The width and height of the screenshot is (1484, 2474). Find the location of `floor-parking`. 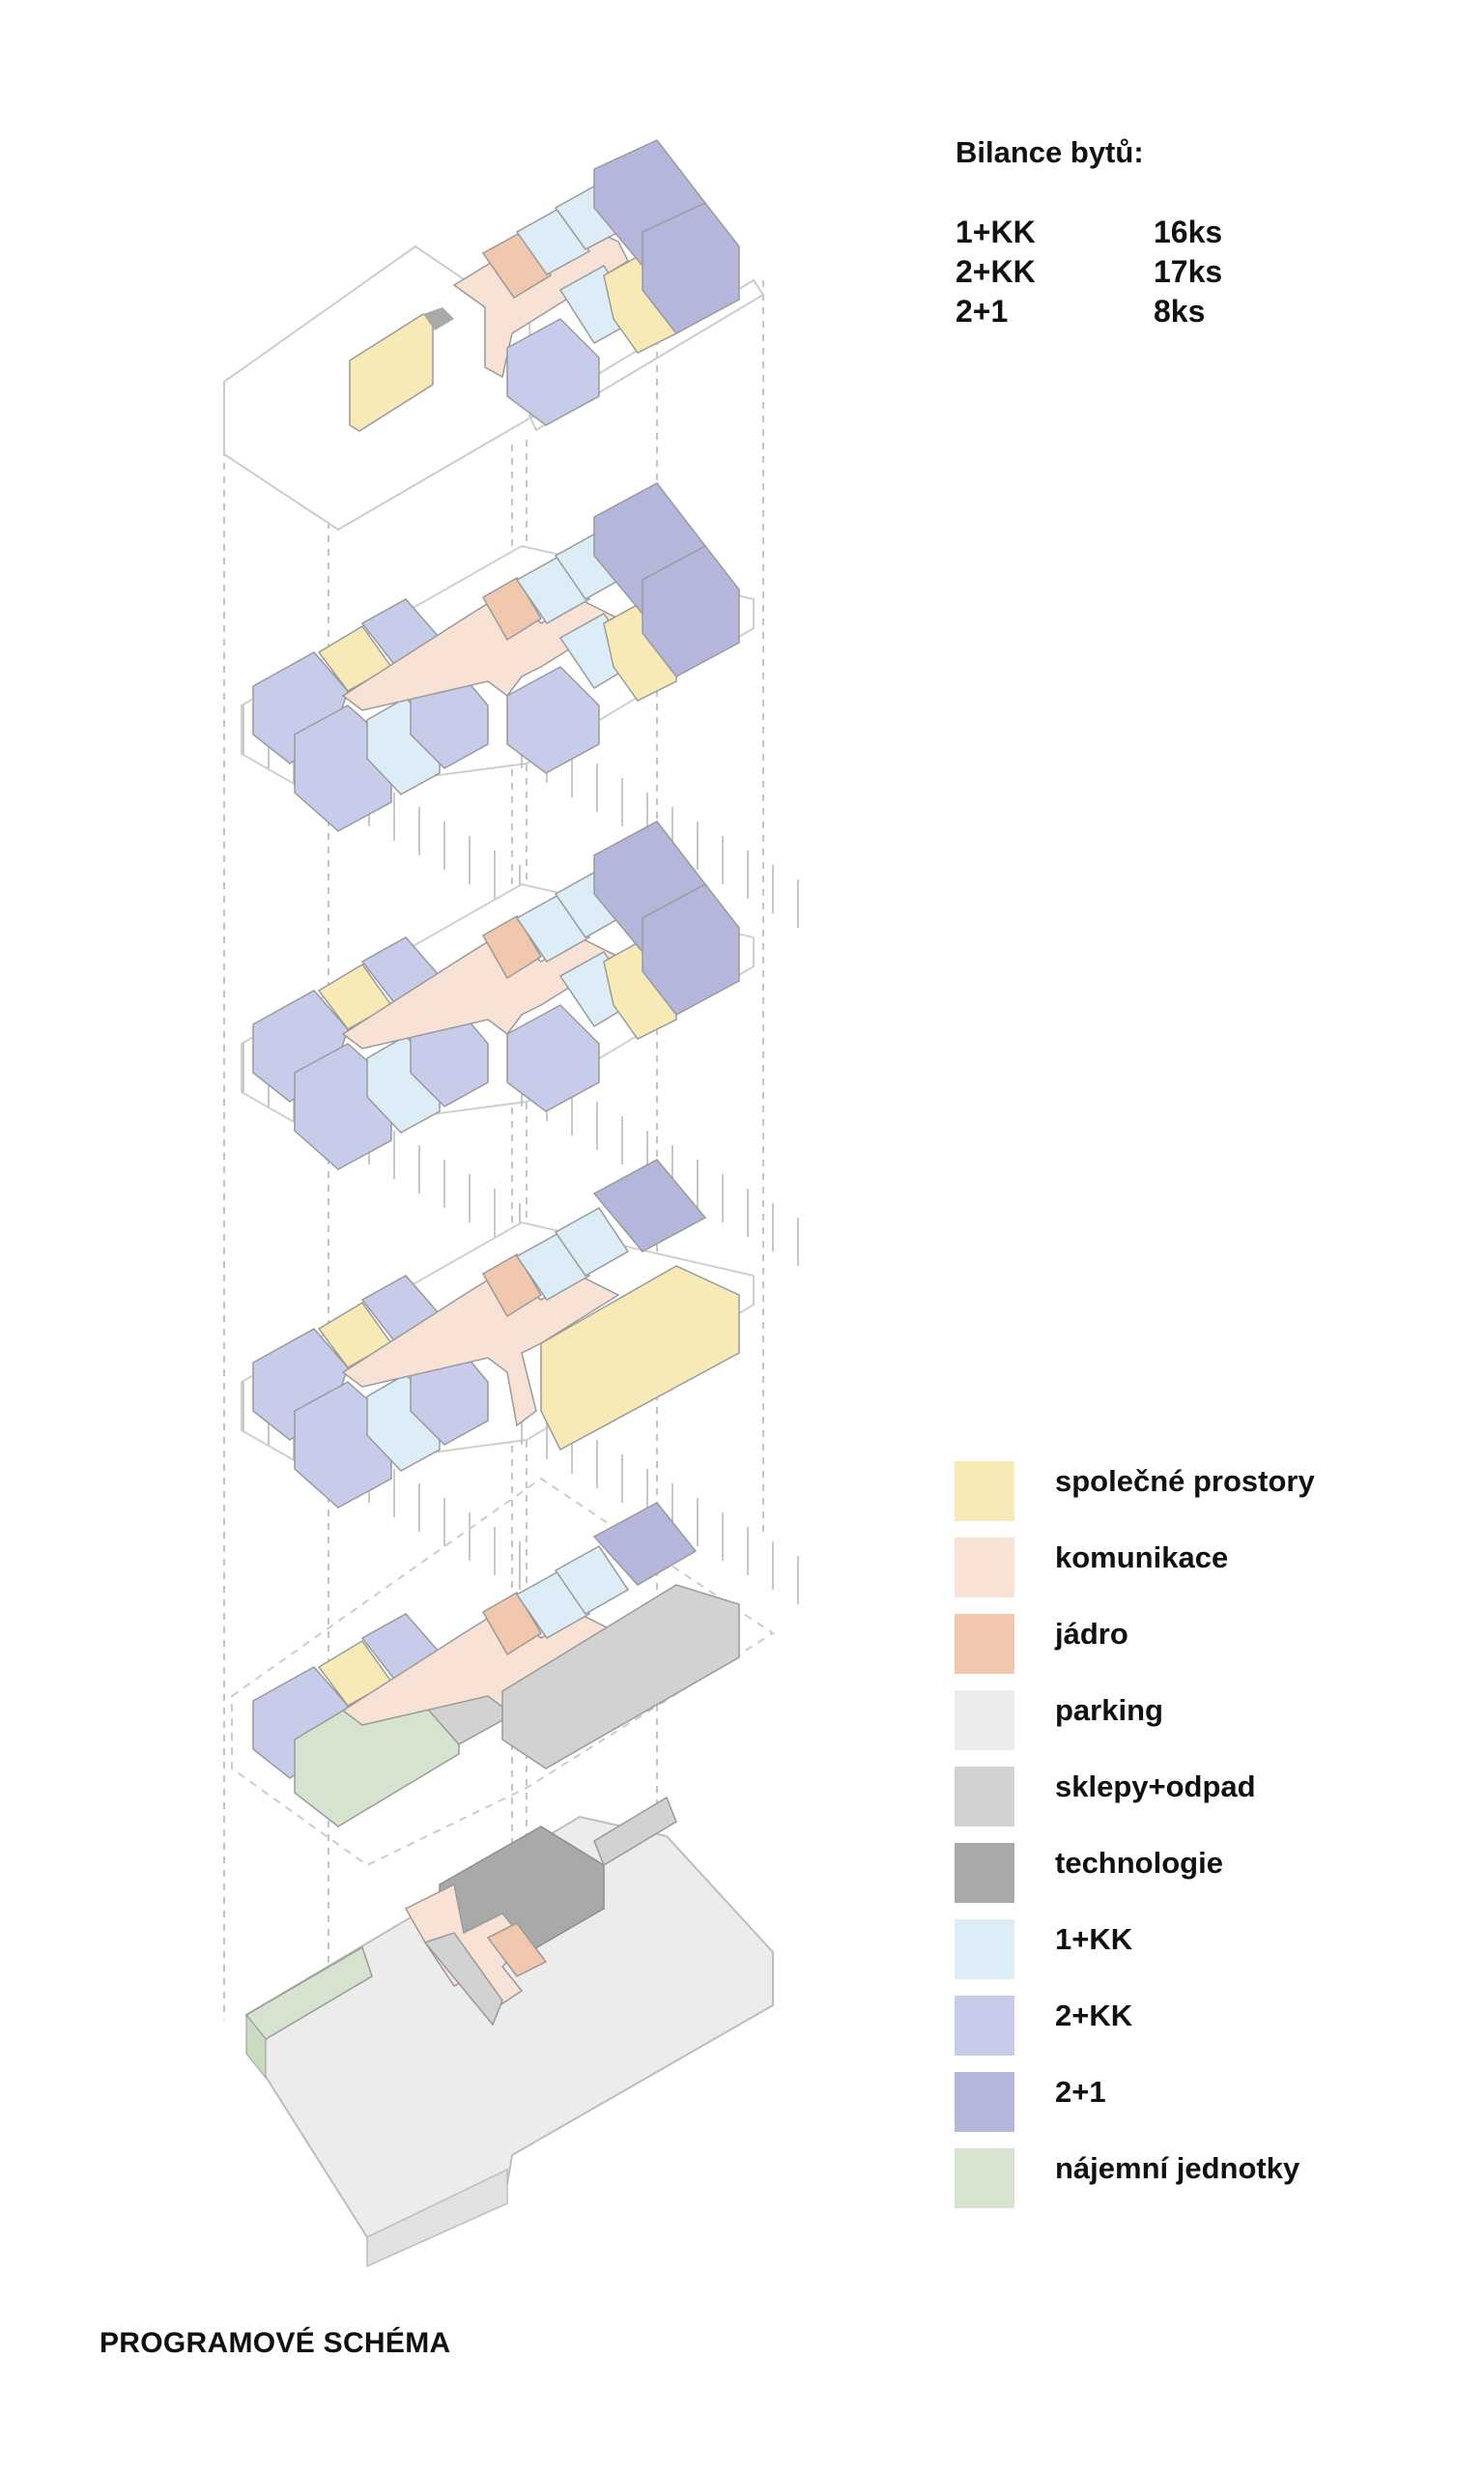

floor-parking is located at coordinates (509, 2032).